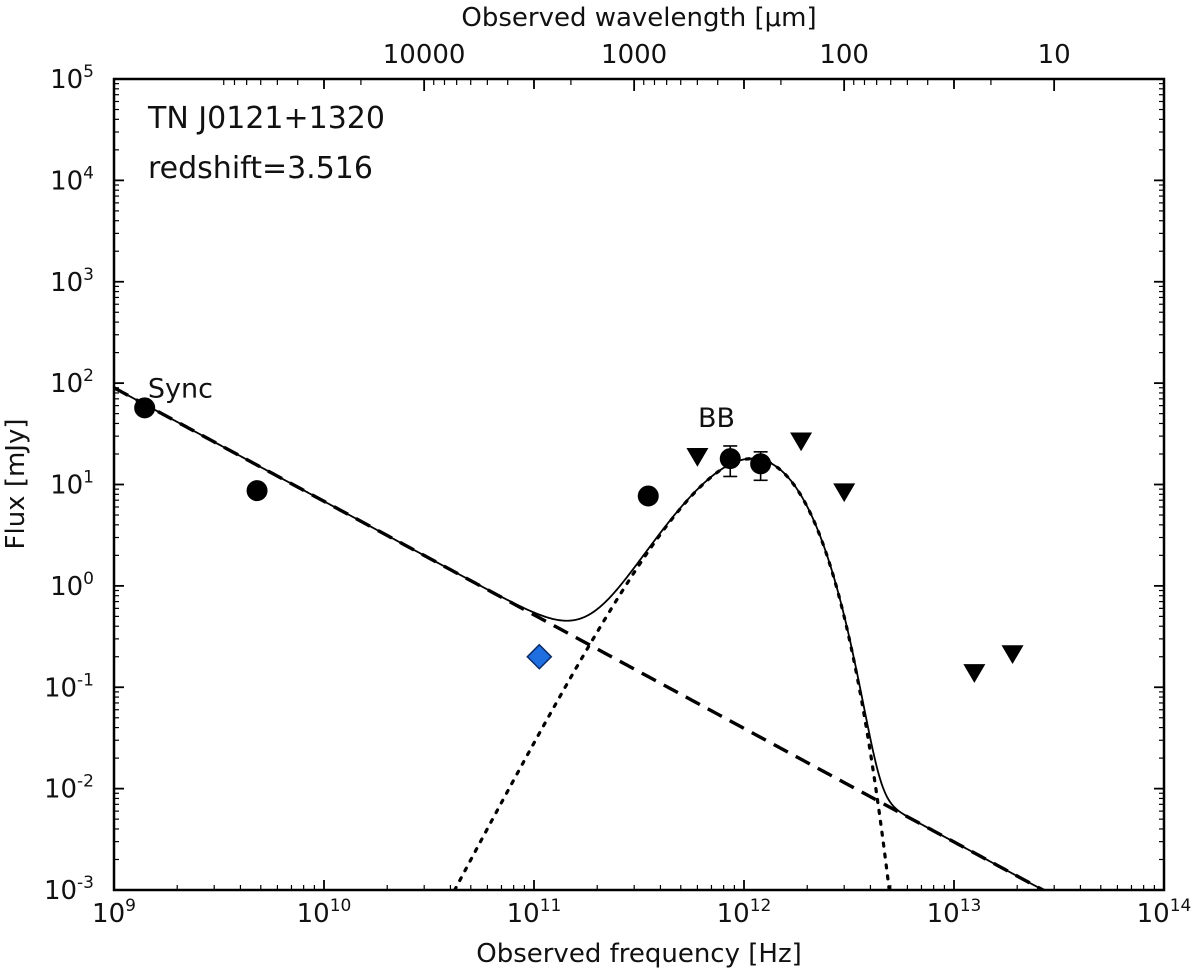 The width and height of the screenshot is (1200, 972). What do you see at coordinates (324, 912) in the screenshot?
I see `x-tick-label: 1010` at bounding box center [324, 912].